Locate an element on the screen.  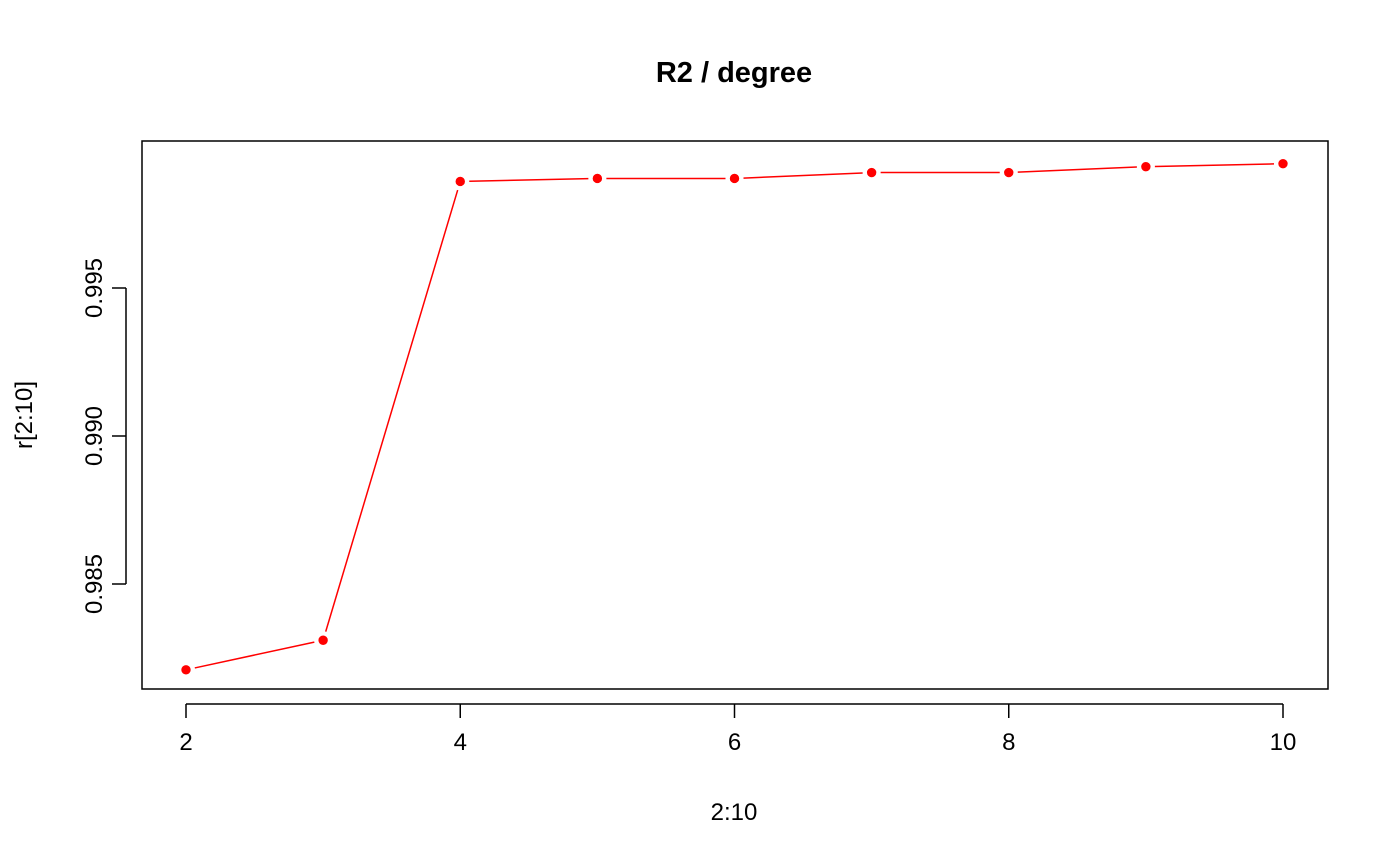
x-axis-label: 2:10 is located at coordinates (734, 812).